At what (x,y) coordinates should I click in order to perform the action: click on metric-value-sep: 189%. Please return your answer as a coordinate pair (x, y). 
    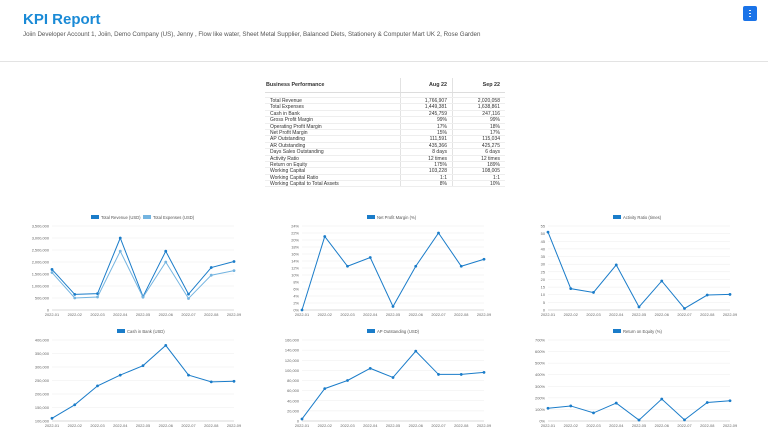
    Looking at the image, I should click on (493, 164).